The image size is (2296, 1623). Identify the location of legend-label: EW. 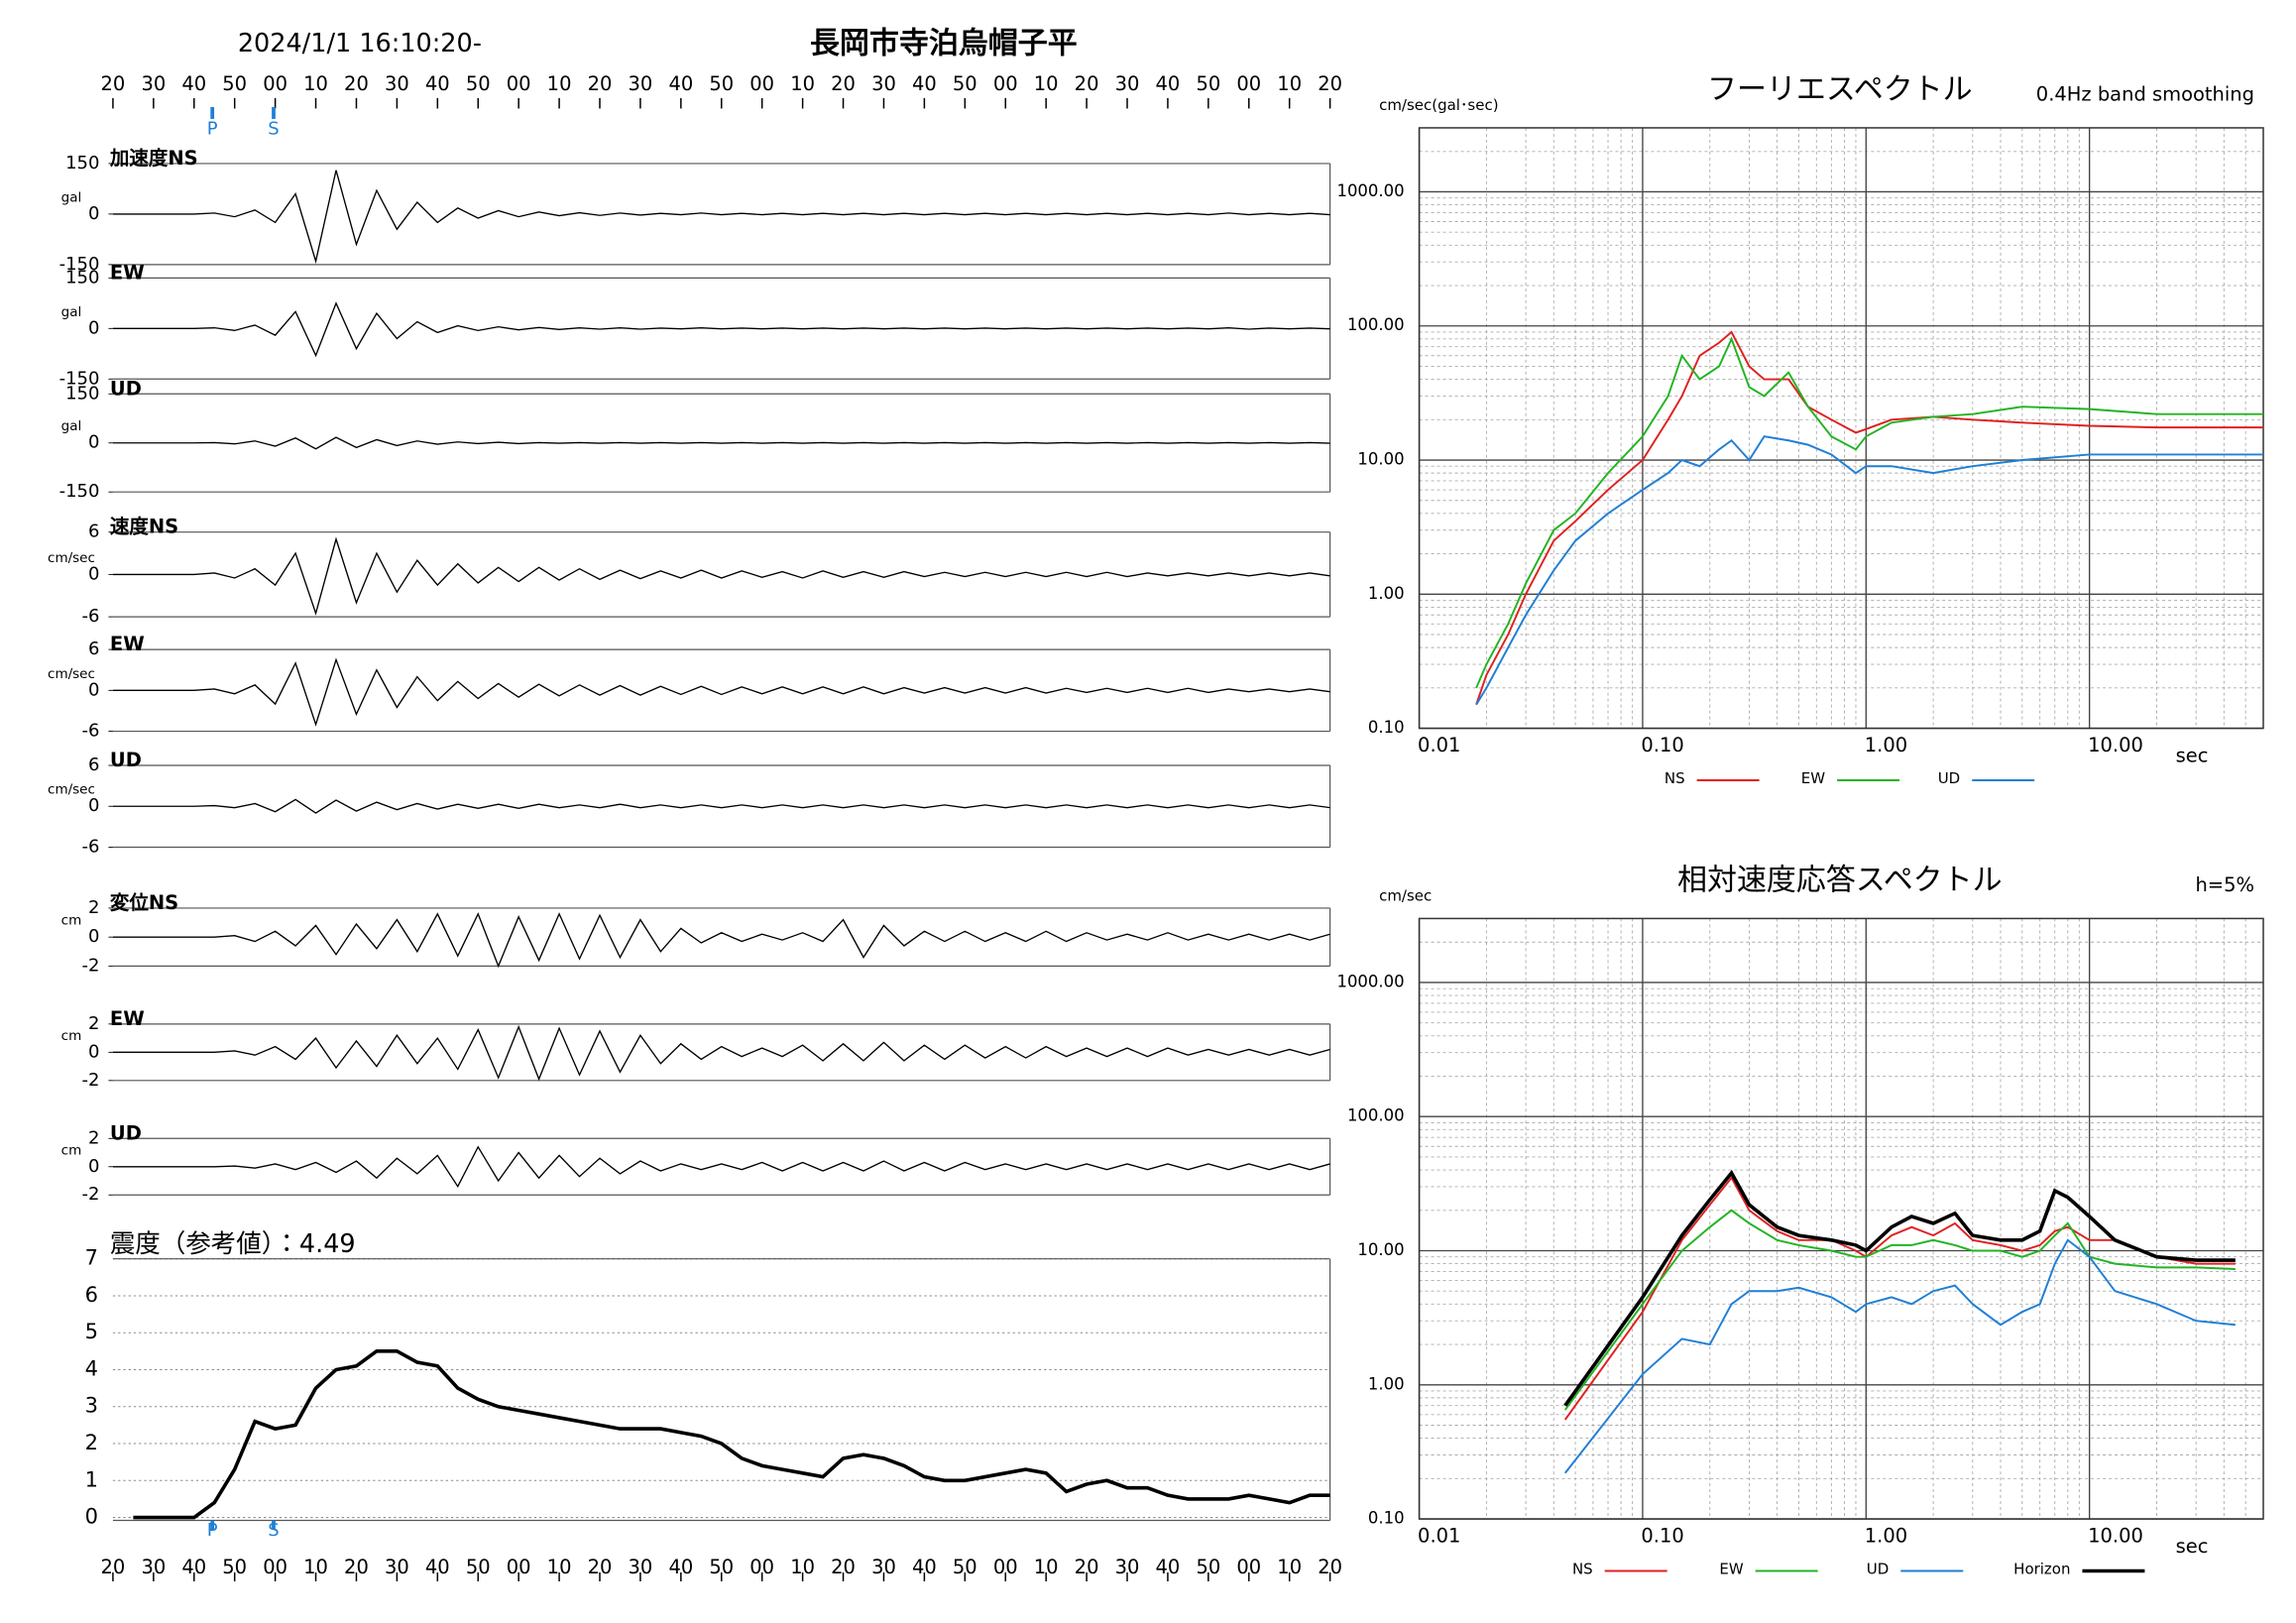
(1731, 1569).